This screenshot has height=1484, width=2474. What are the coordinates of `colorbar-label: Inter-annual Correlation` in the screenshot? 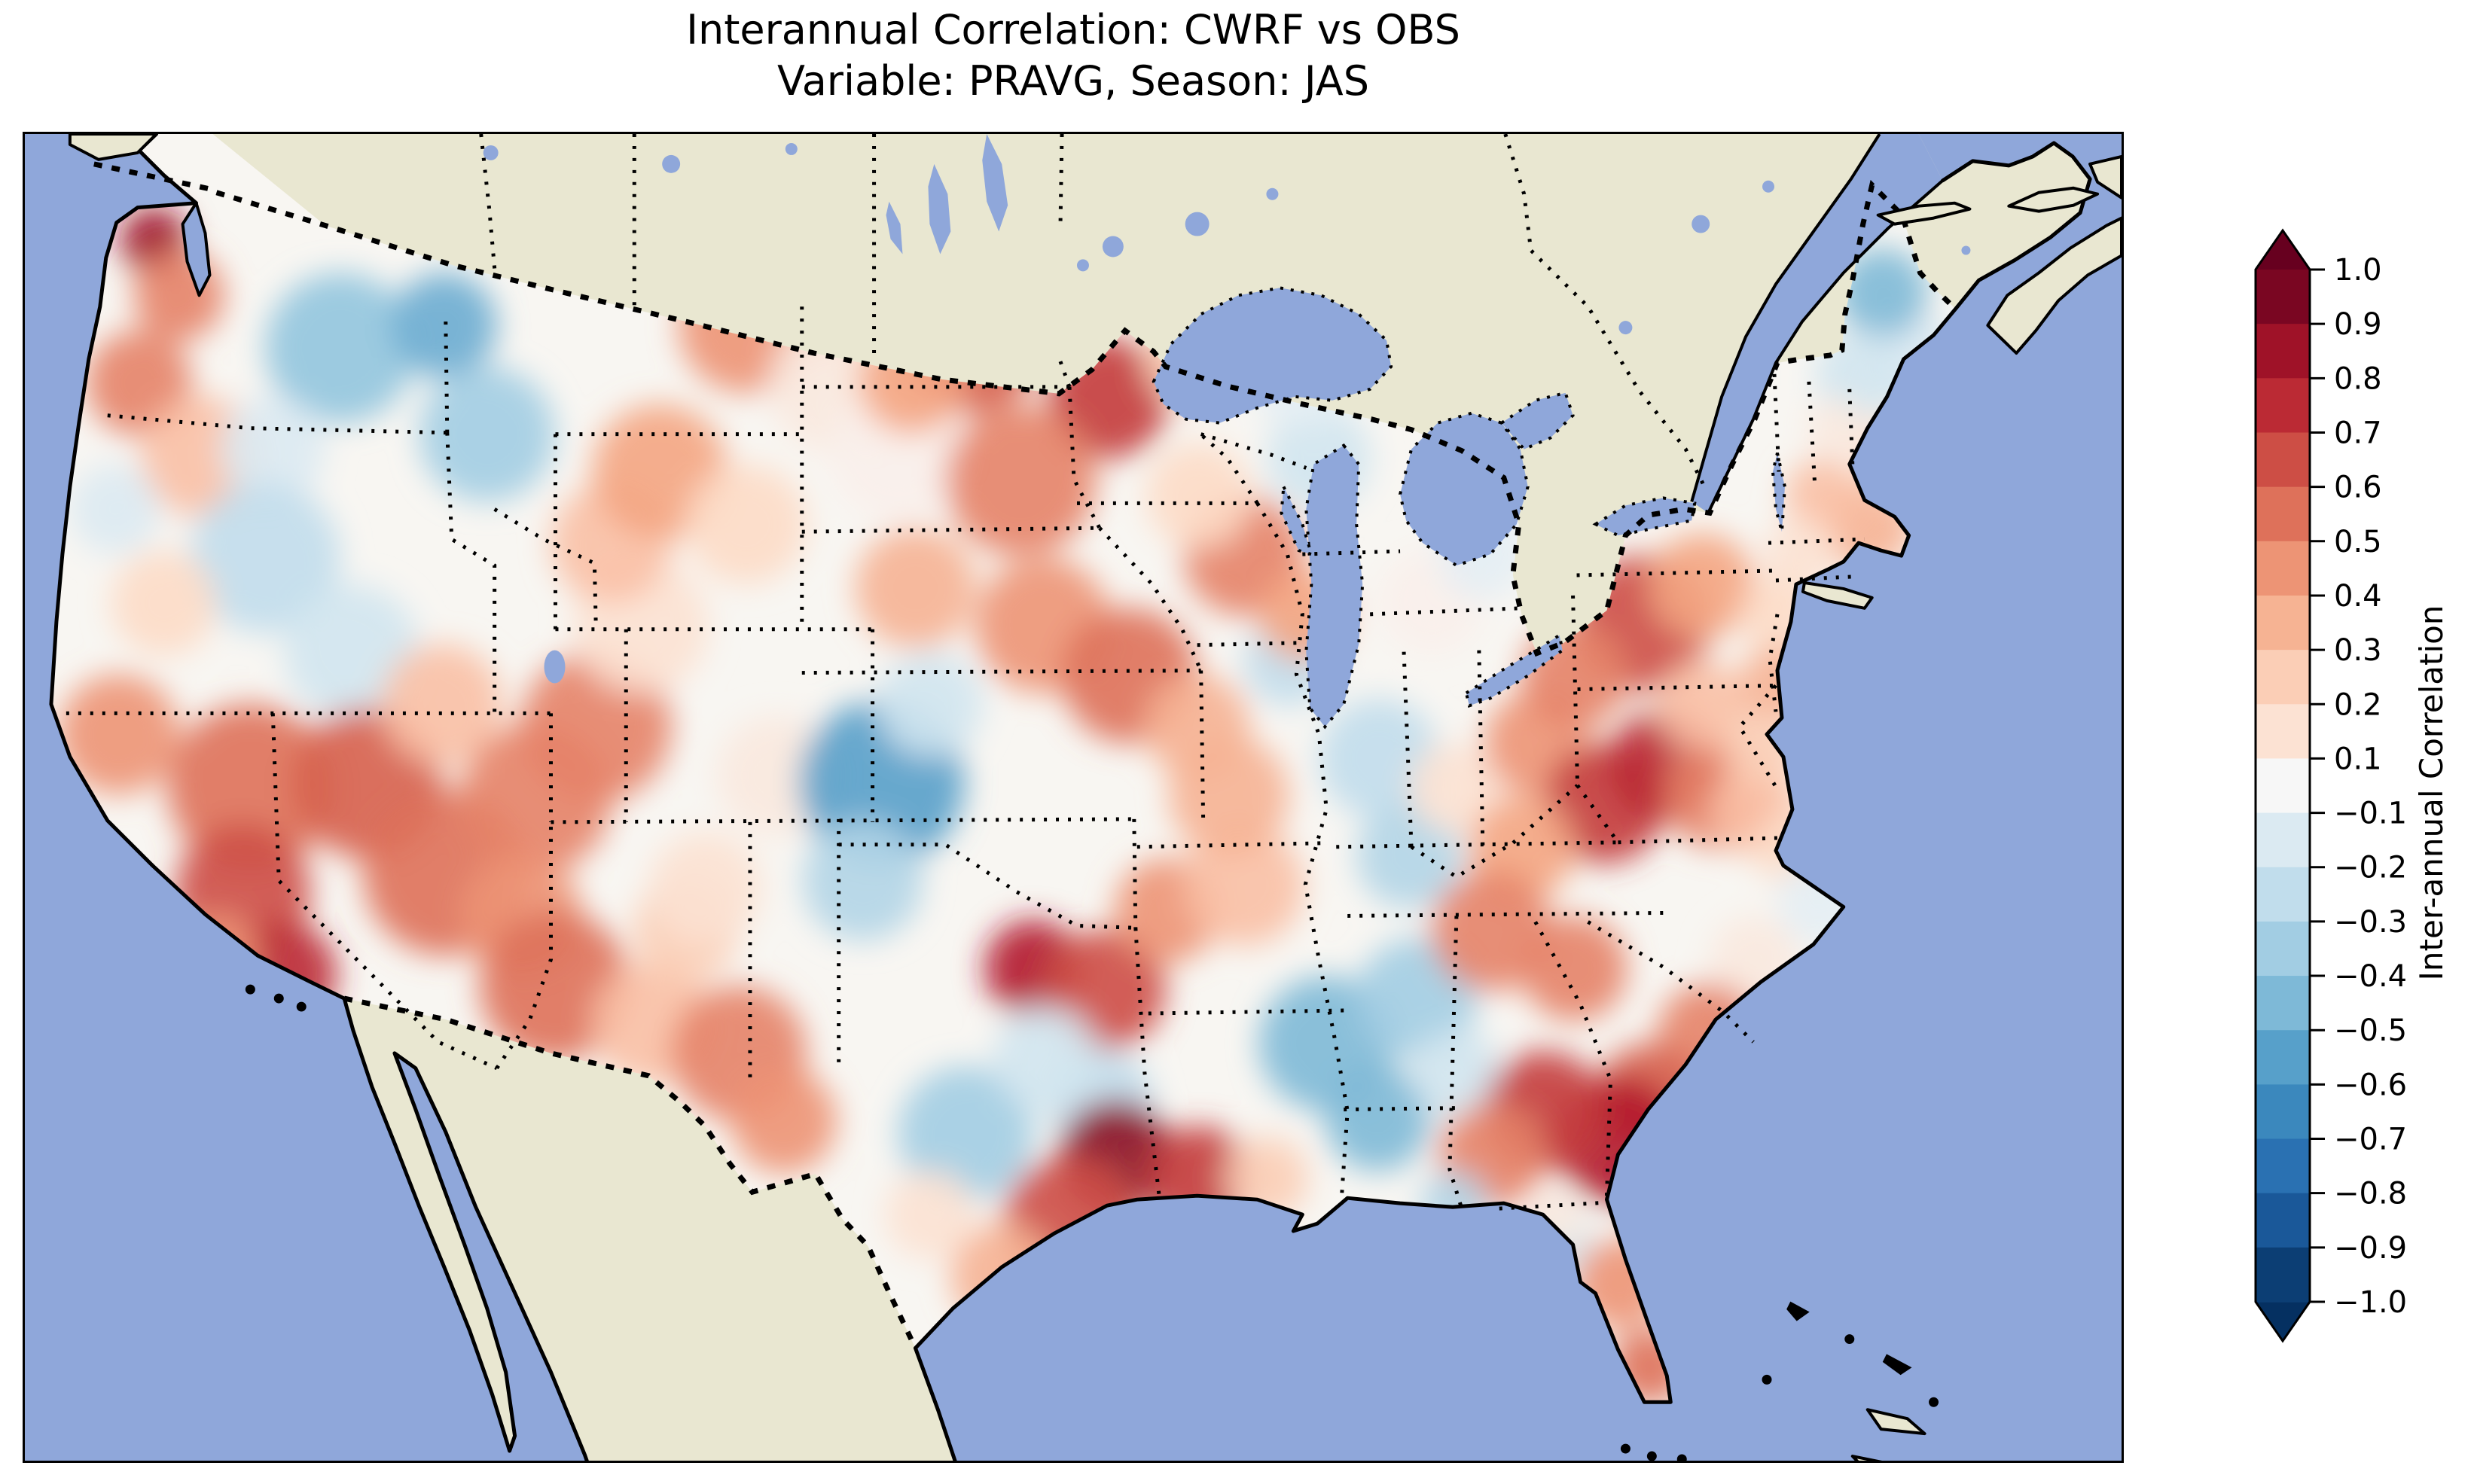 It's located at (2431, 793).